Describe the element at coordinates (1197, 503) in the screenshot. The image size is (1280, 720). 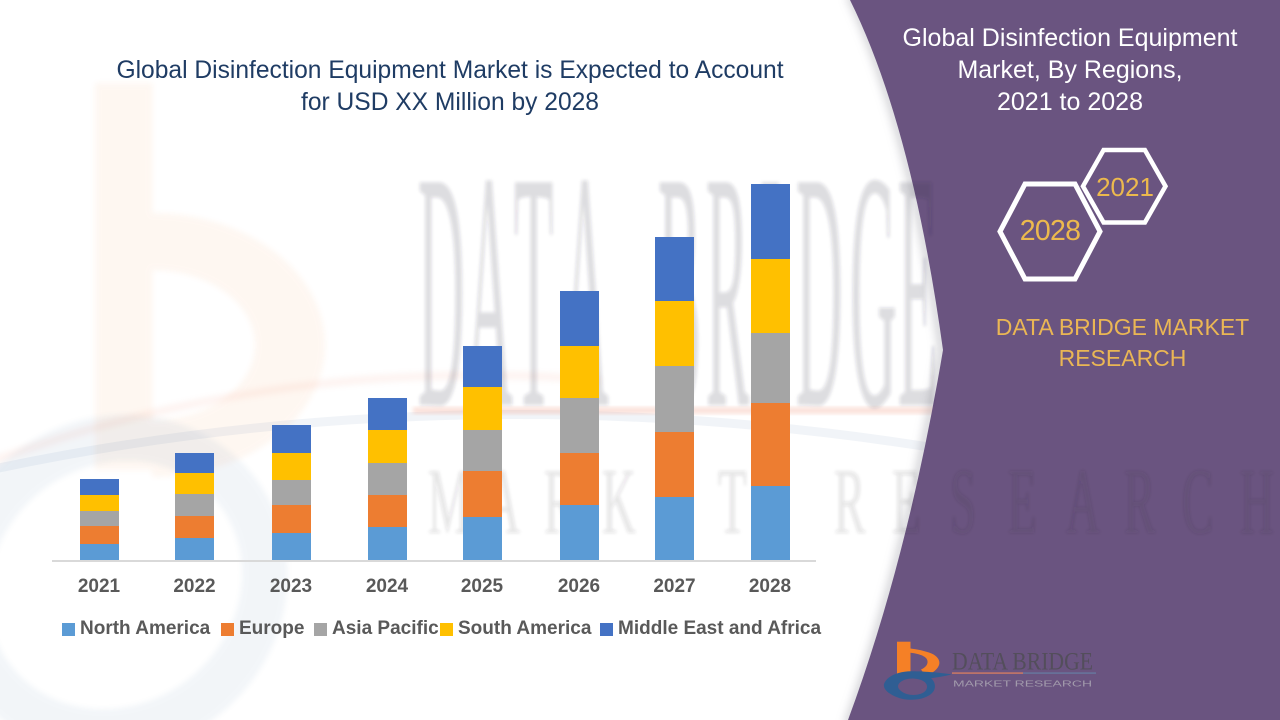
I see `svg-text: C` at that location.